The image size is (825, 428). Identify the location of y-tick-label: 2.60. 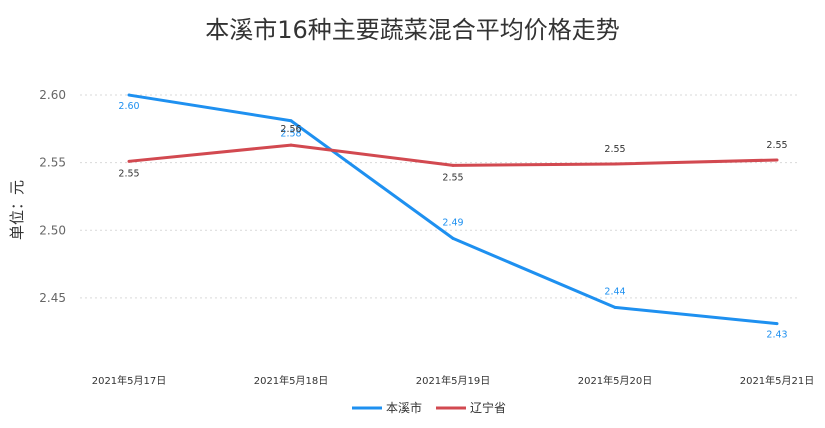
(52, 95).